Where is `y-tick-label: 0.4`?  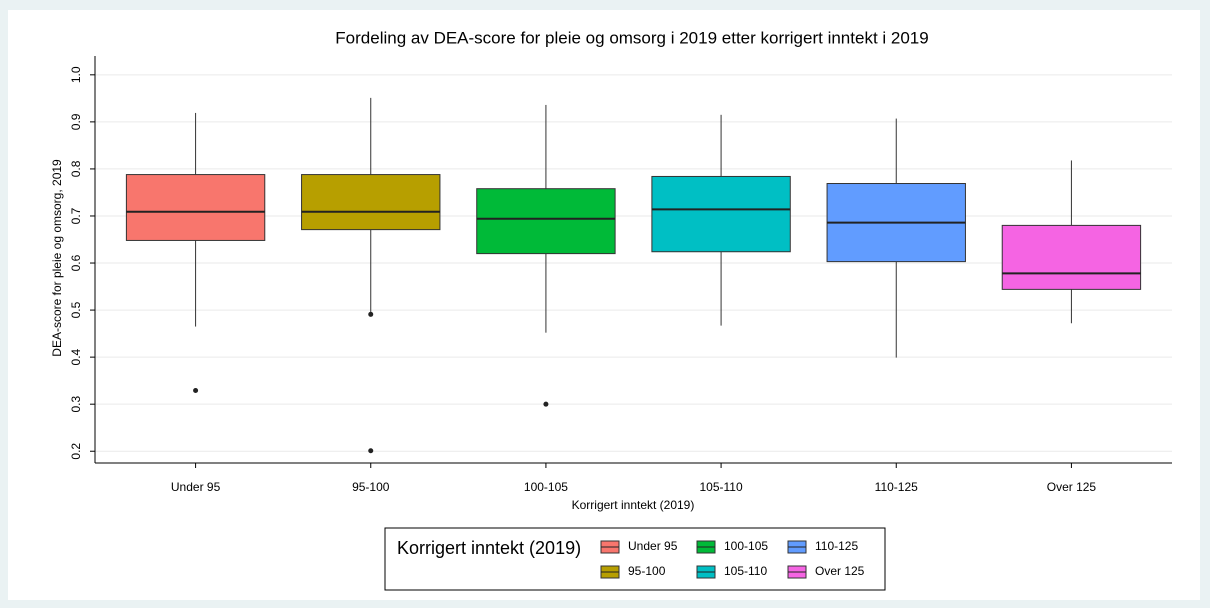
y-tick-label: 0.4 is located at coordinates (76, 356).